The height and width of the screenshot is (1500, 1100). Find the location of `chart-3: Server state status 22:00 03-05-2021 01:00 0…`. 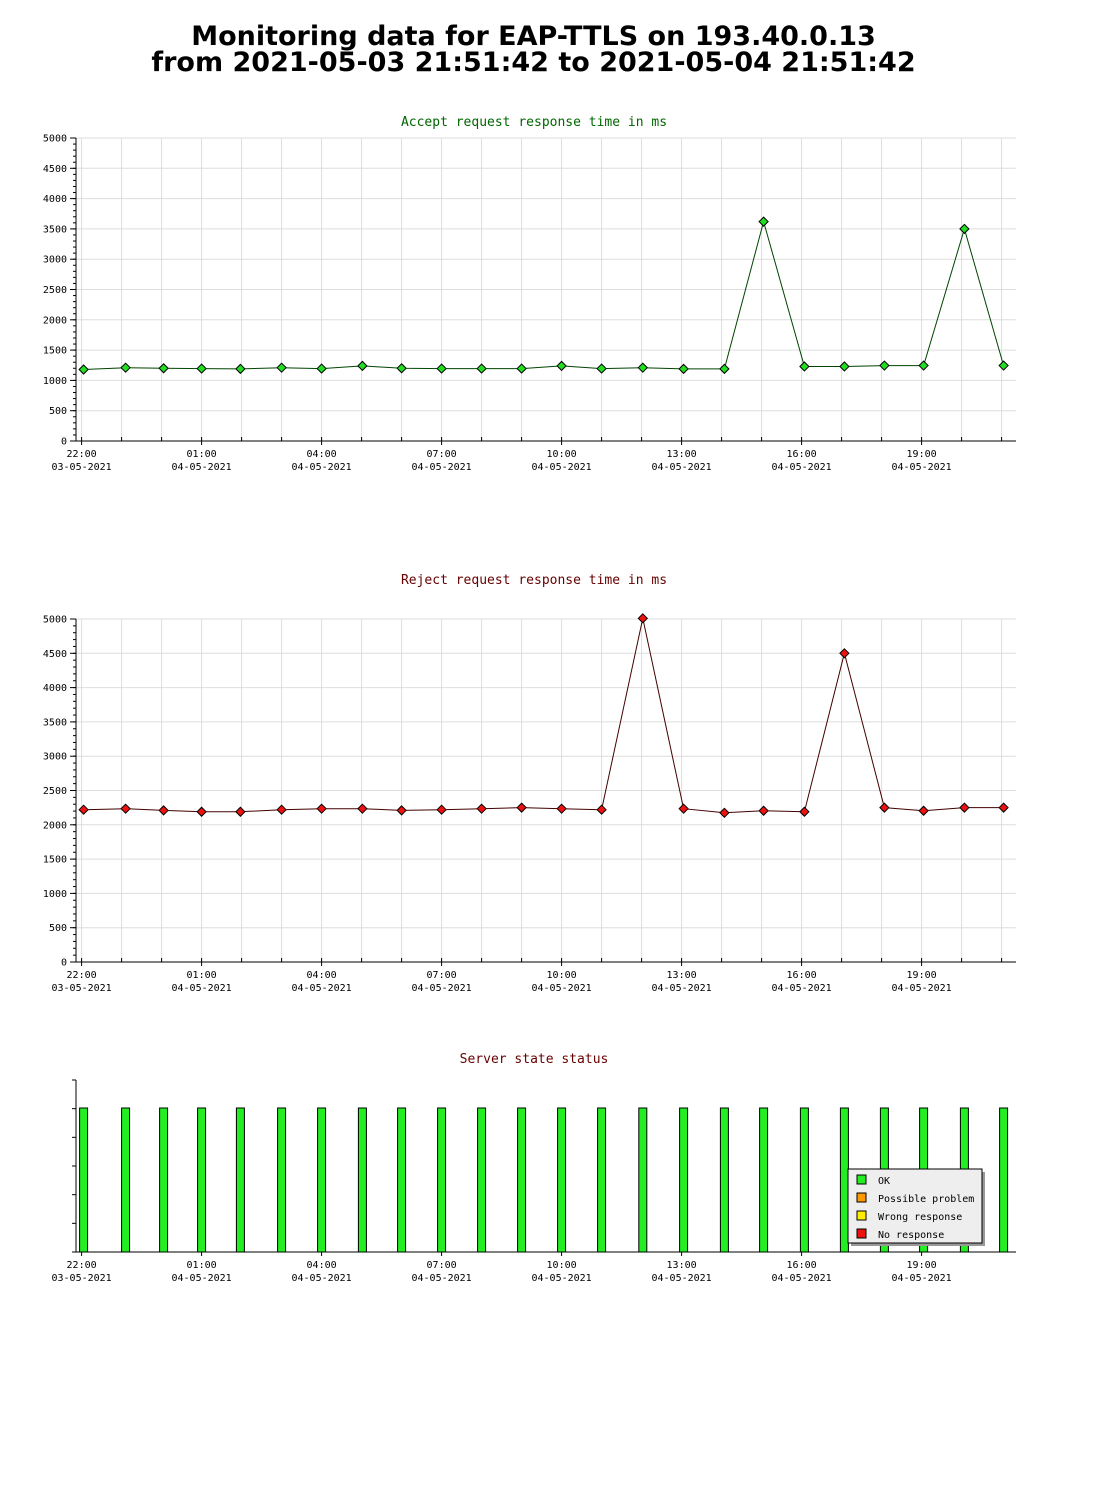

chart-3: Server state status 22:00 03-05-2021 01:00 0… is located at coordinates (533, 1168).